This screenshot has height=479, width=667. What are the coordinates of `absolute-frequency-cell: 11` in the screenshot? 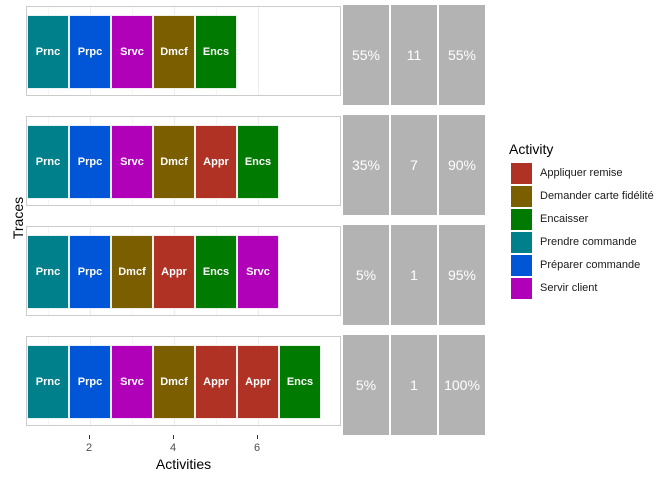 It's located at (414, 55).